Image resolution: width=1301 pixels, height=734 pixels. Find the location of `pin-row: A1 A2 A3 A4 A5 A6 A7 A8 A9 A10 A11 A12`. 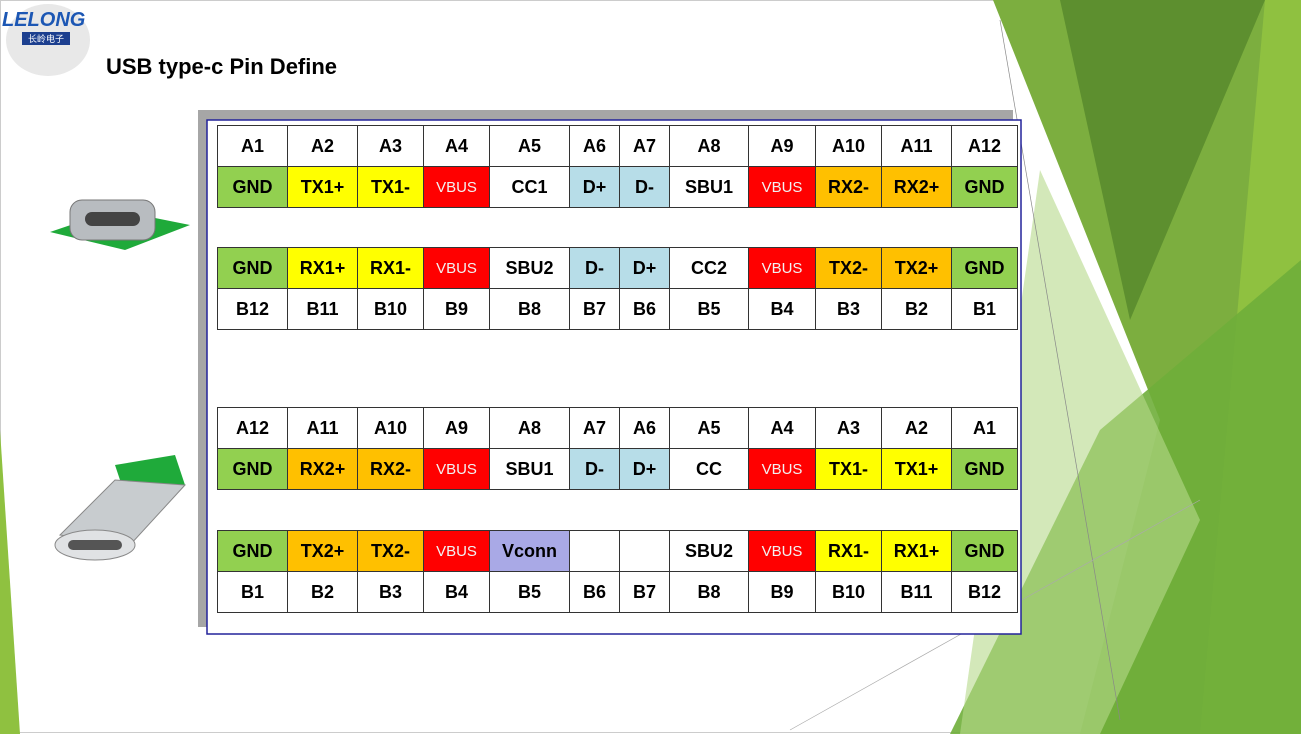

pin-row: A1 A2 A3 A4 A5 A6 A7 A8 A9 A10 A11 A12 is located at coordinates (617, 146).